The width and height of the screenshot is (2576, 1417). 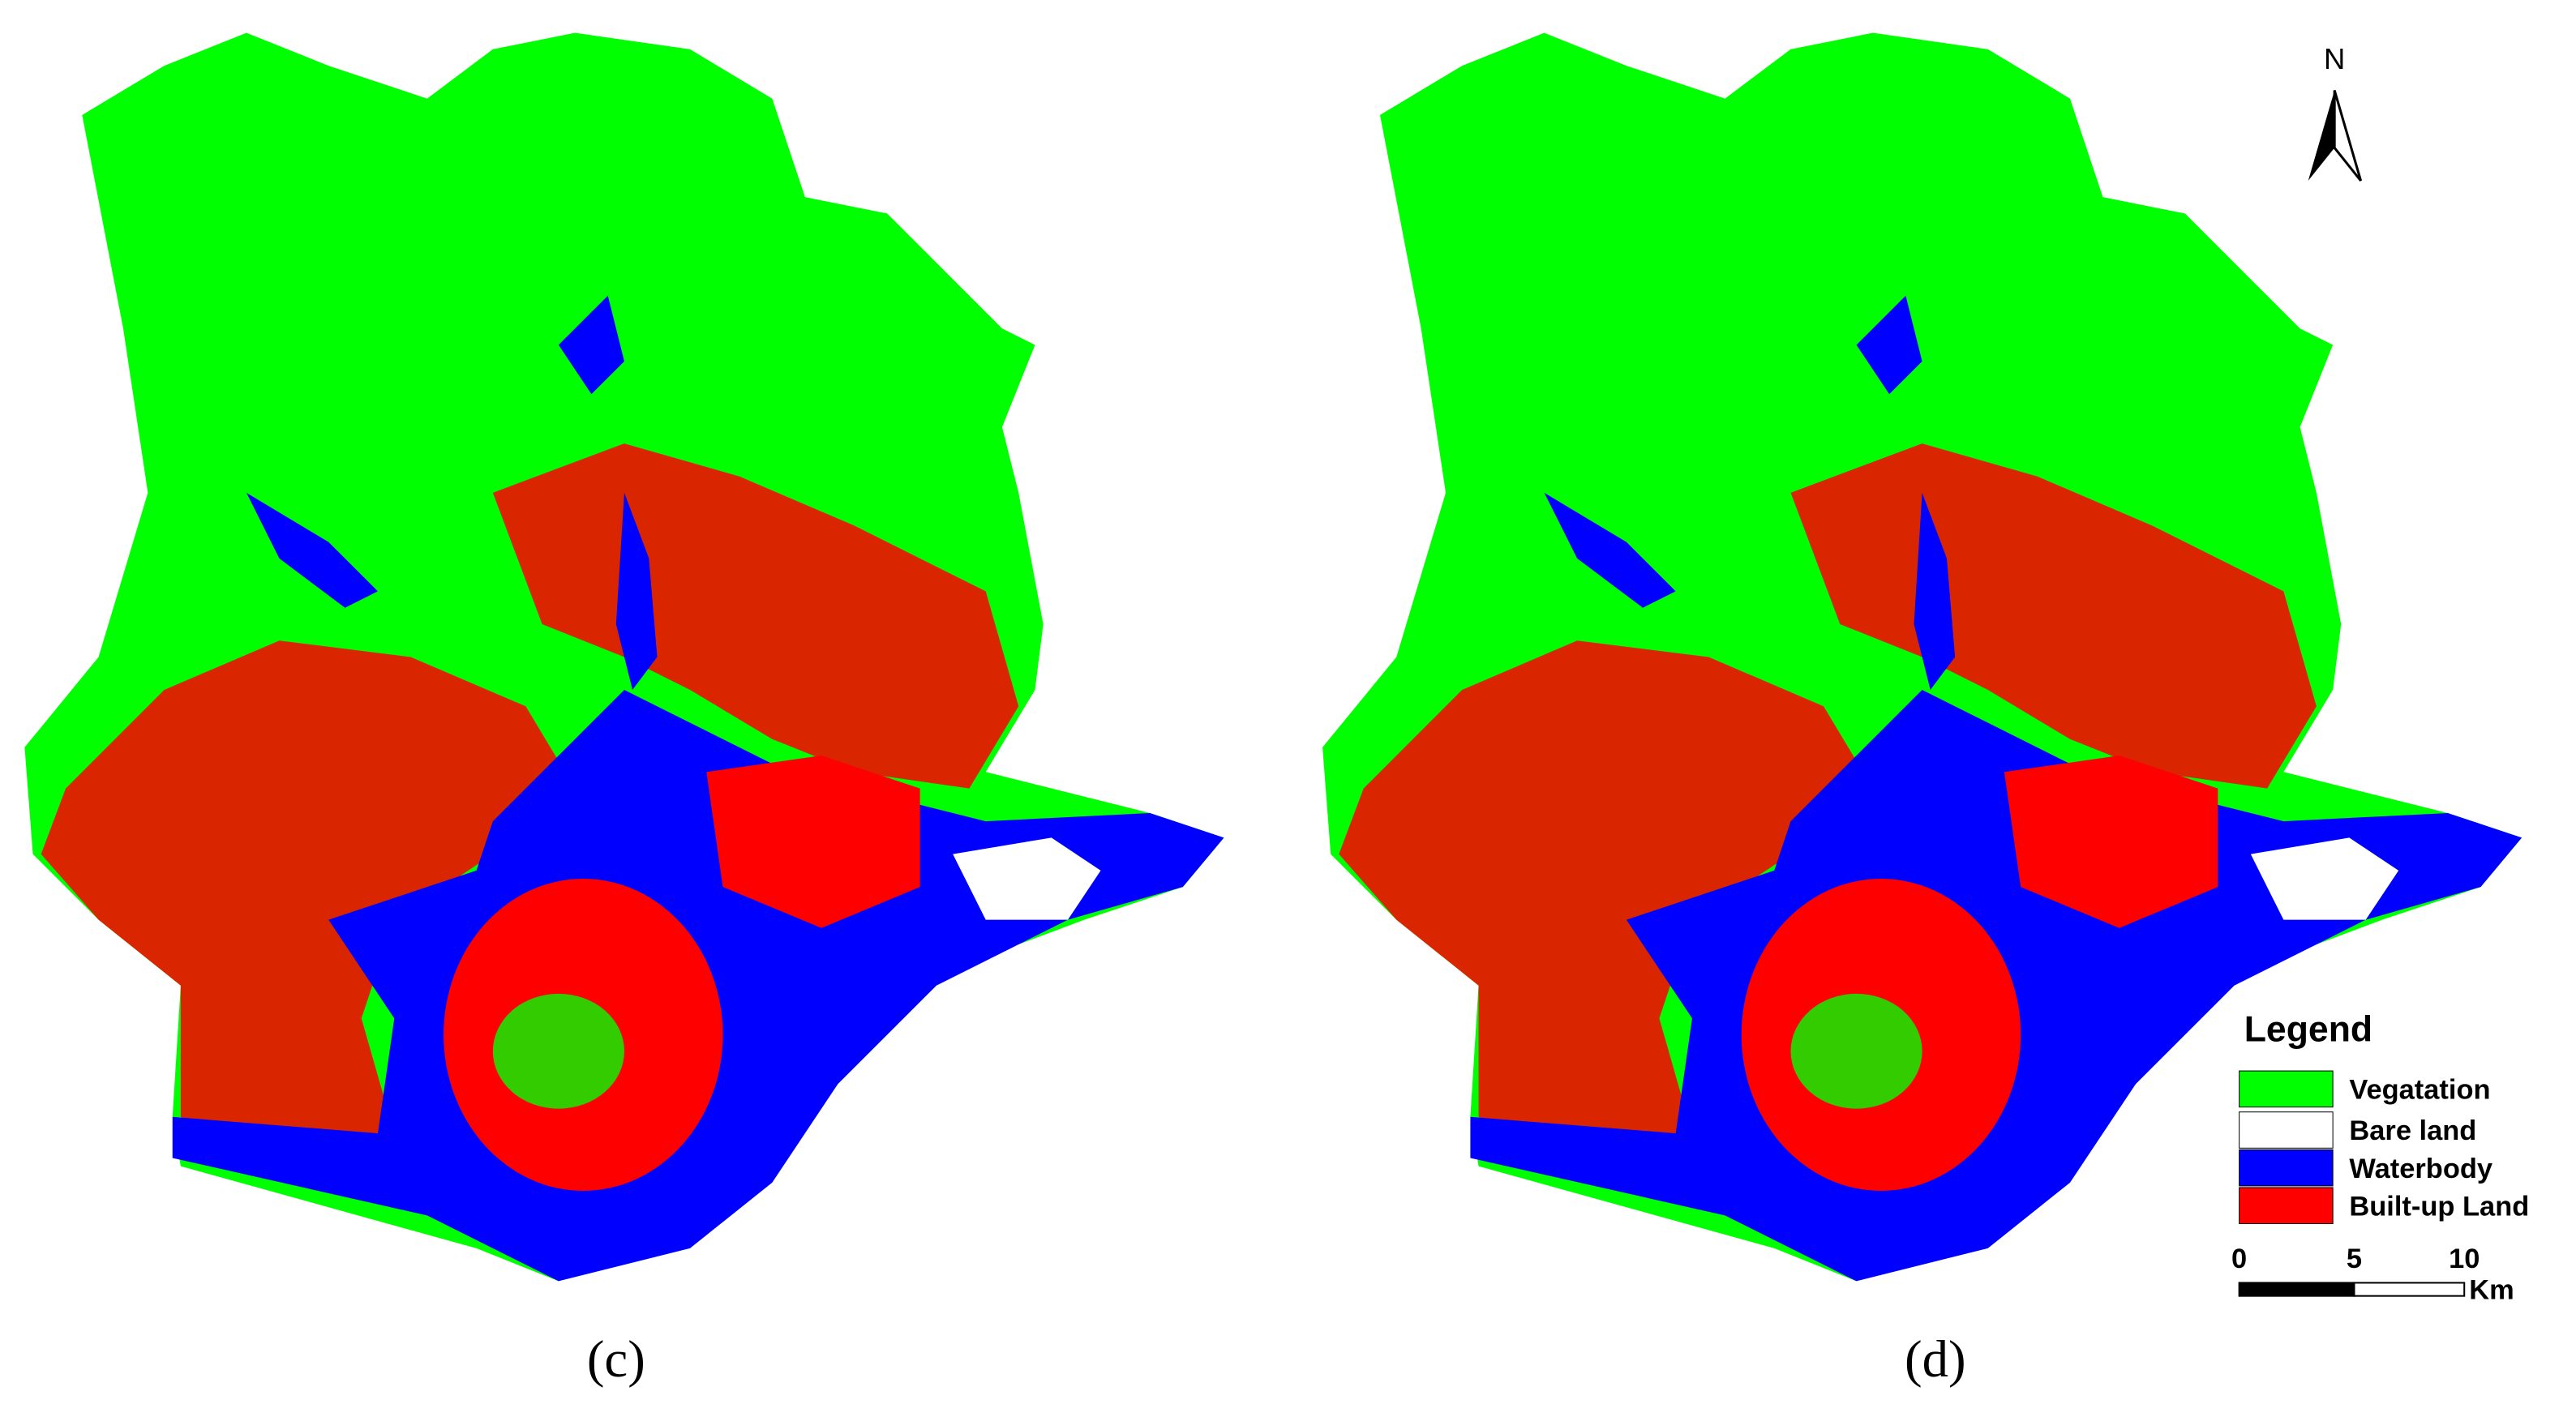 I want to click on scale-label: 5, so click(x=2354, y=1259).